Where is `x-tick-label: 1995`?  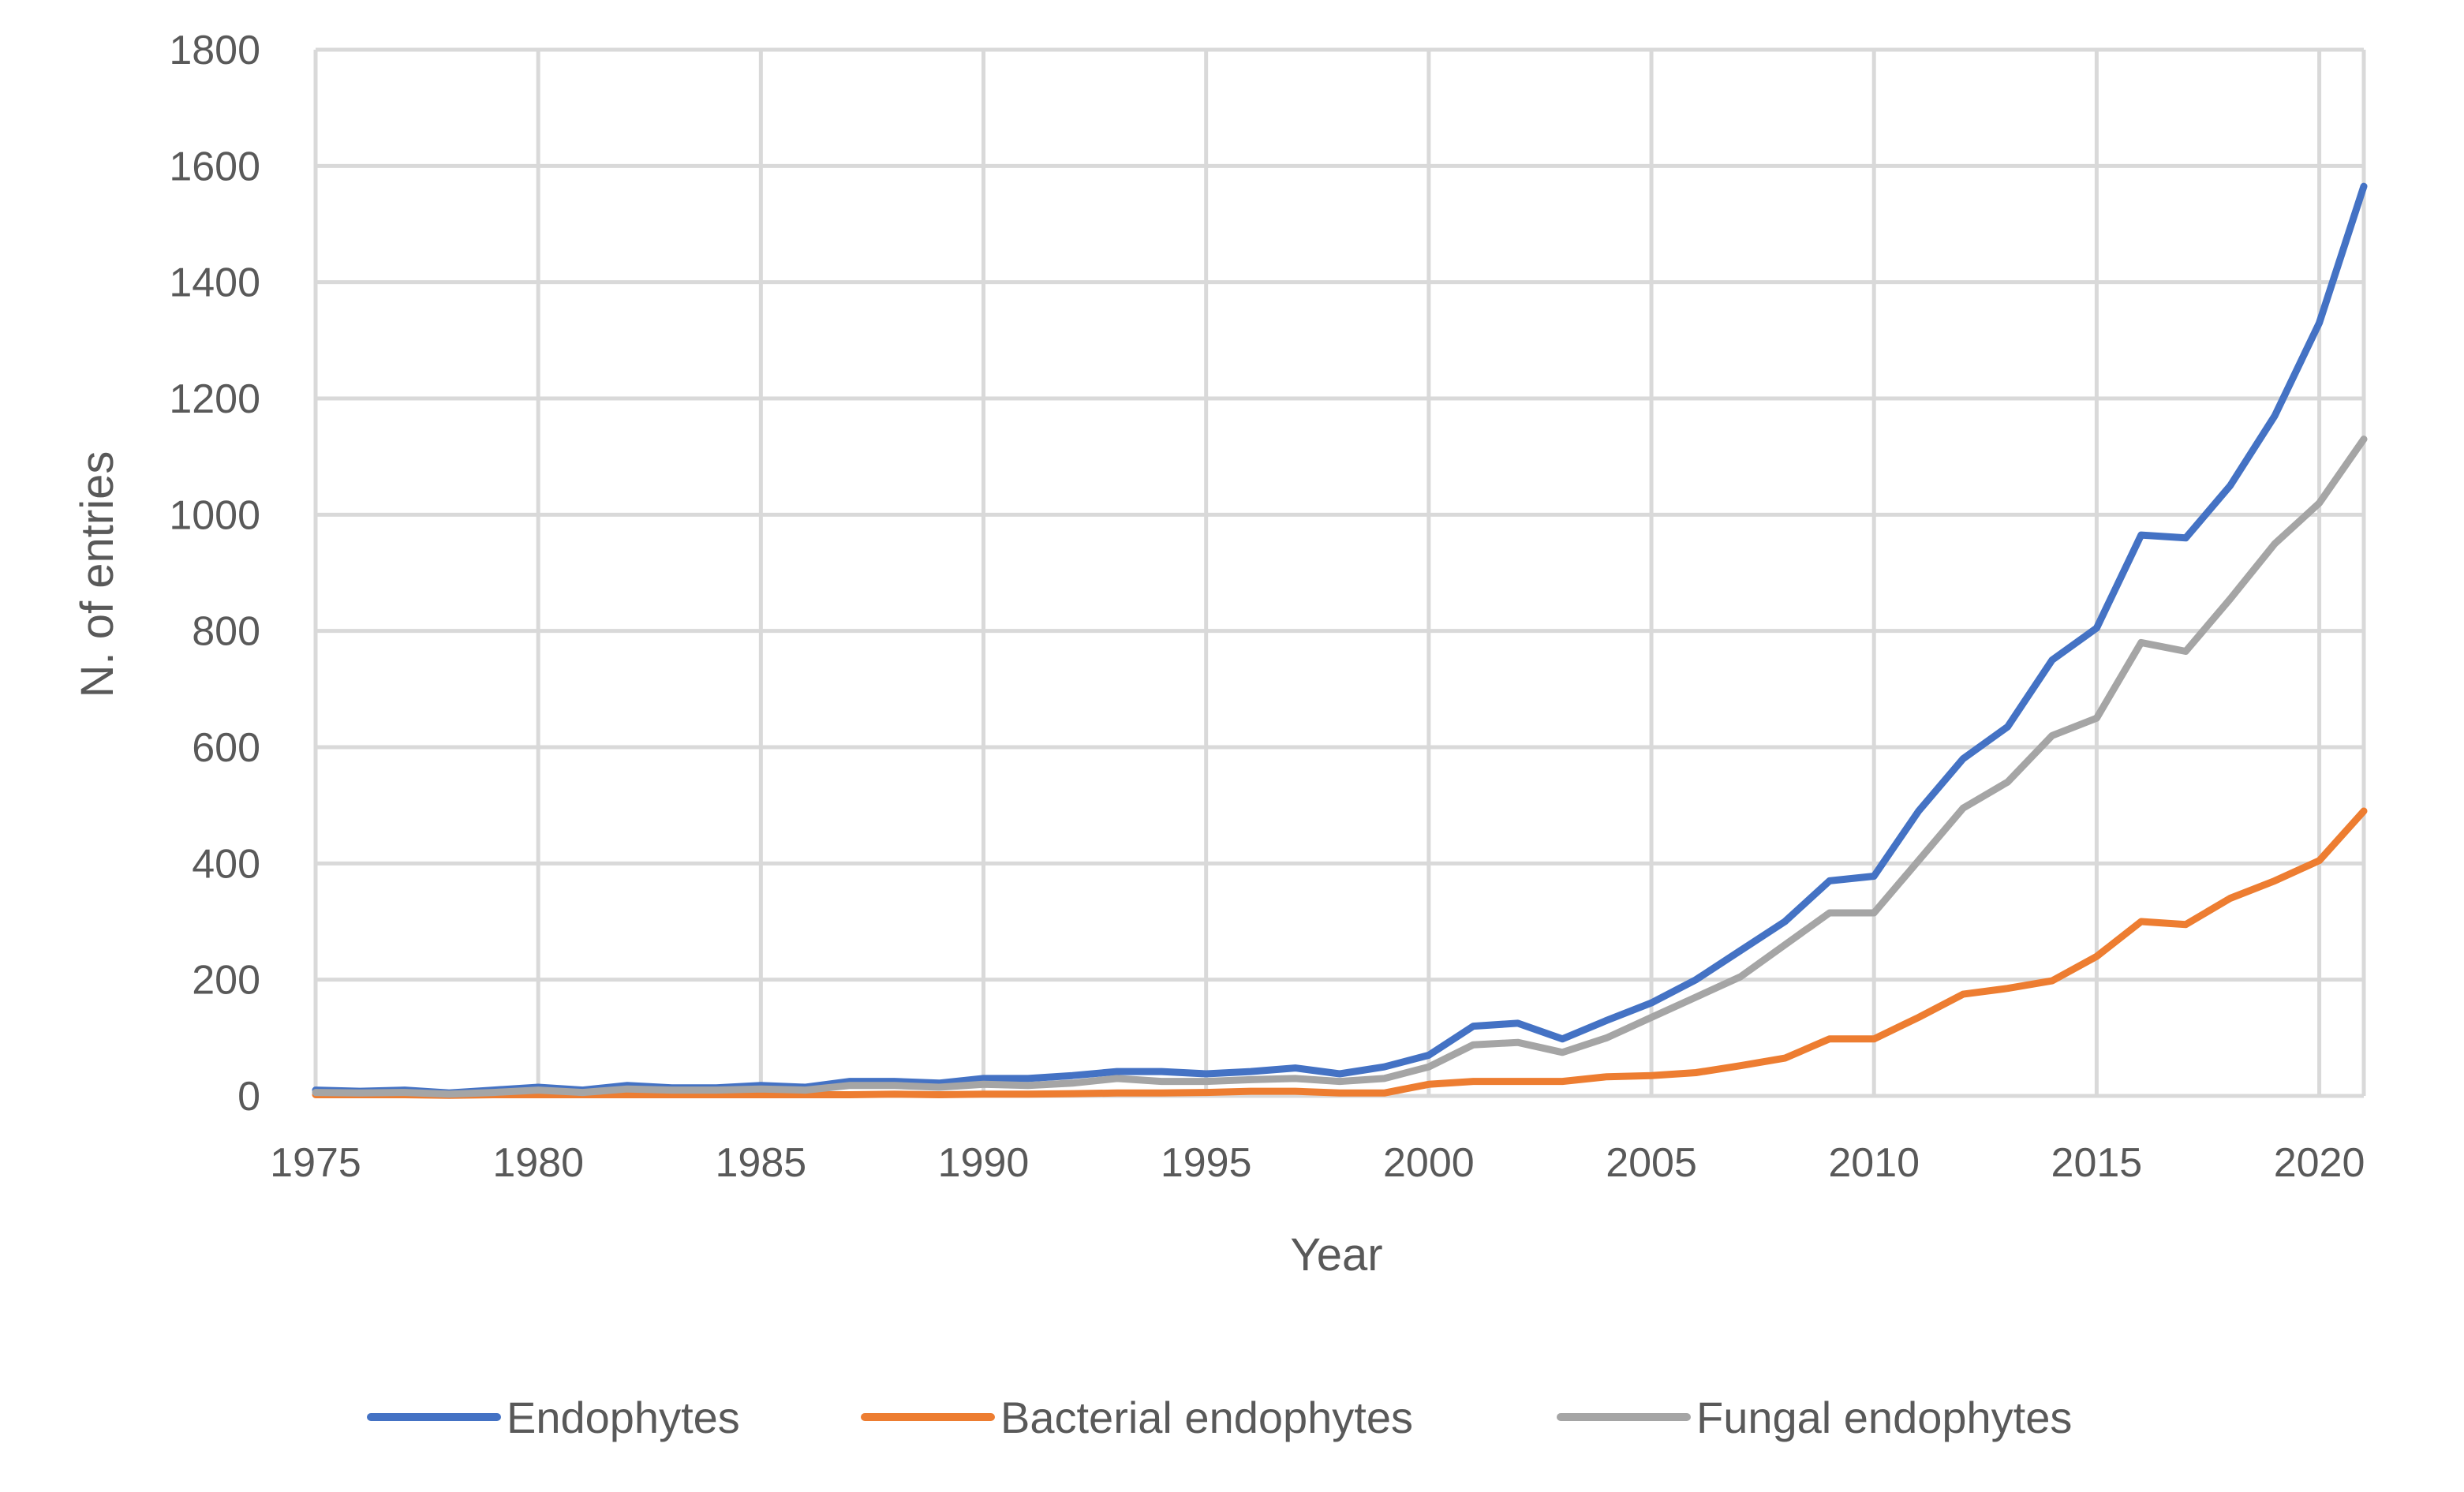
x-tick-label: 1995 is located at coordinates (1206, 1163).